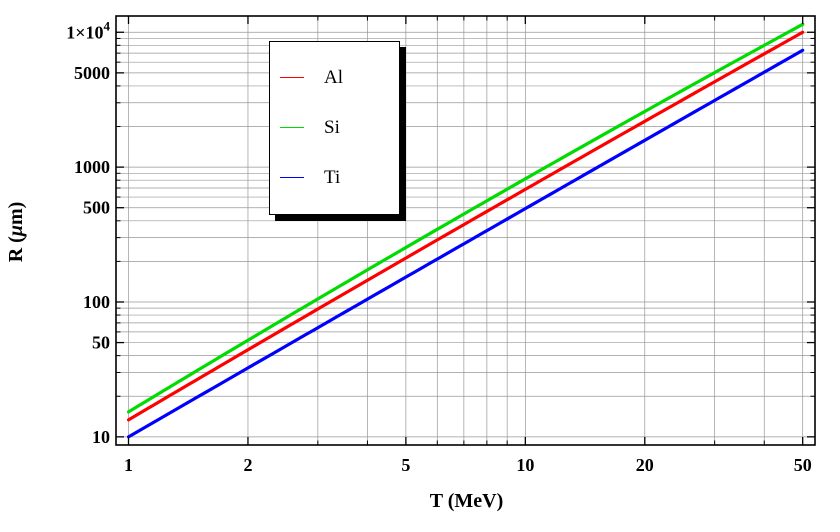 This screenshot has width=840, height=532. What do you see at coordinates (525, 465) in the screenshot?
I see `x-tick-label: 10` at bounding box center [525, 465].